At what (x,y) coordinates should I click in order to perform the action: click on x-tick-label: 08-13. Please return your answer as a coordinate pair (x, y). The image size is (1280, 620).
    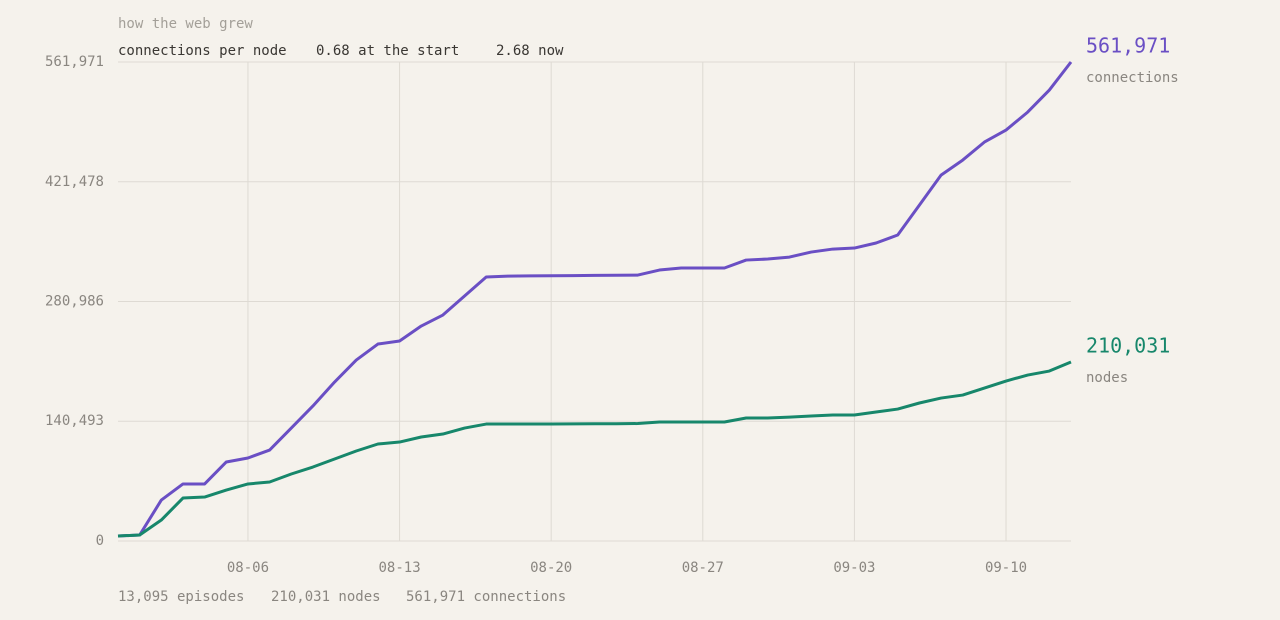
    Looking at the image, I should click on (399, 568).